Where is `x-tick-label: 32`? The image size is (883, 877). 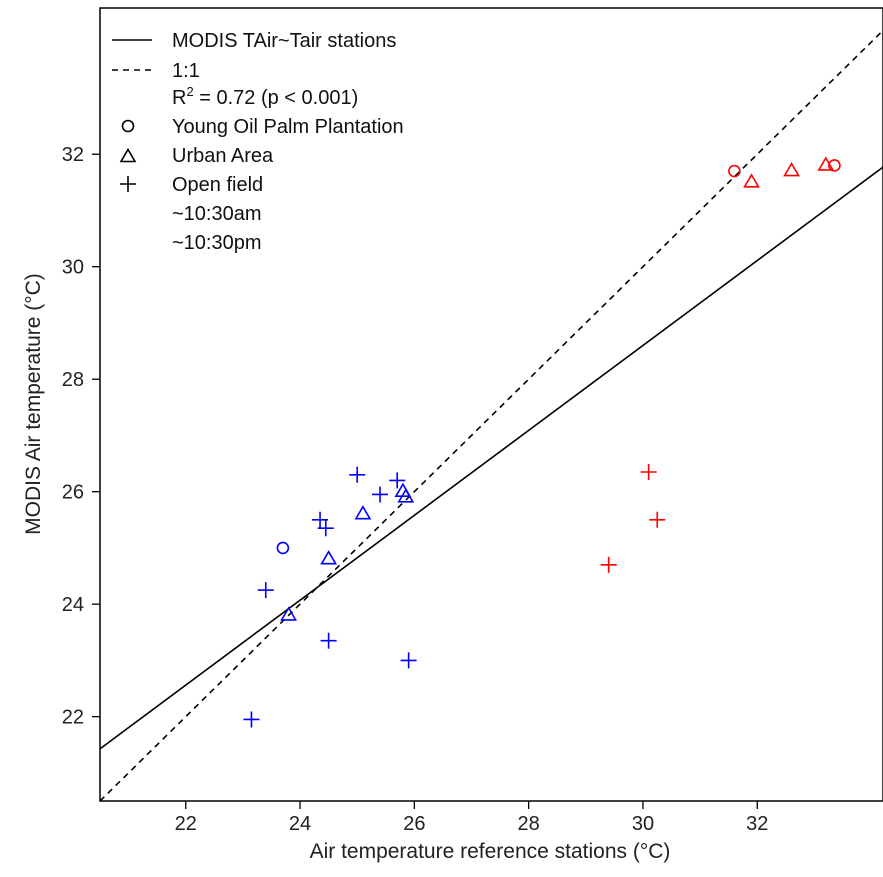
x-tick-label: 32 is located at coordinates (757, 824).